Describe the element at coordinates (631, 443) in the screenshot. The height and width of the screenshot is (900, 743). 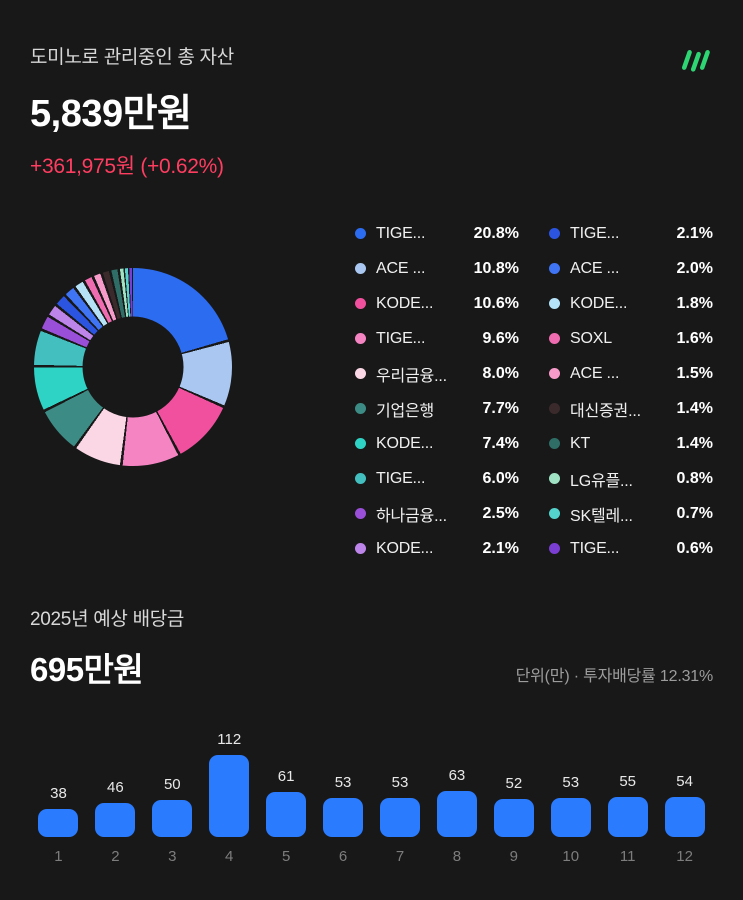
I see `legend-item: KT 1.4%` at that location.